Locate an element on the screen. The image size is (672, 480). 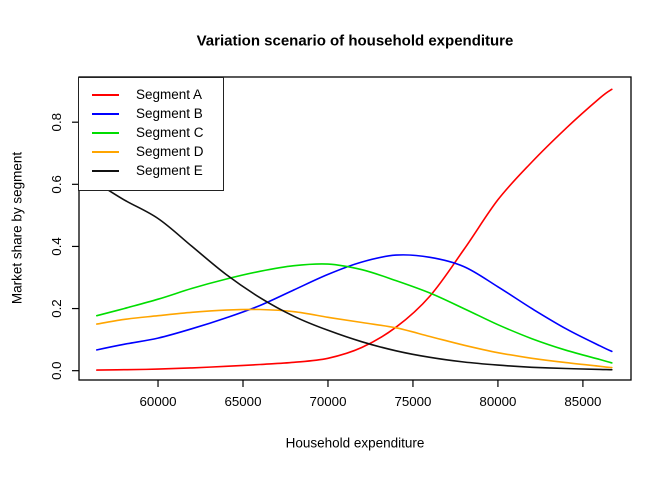
y-tick-label: 0.4 is located at coordinates (56, 246).